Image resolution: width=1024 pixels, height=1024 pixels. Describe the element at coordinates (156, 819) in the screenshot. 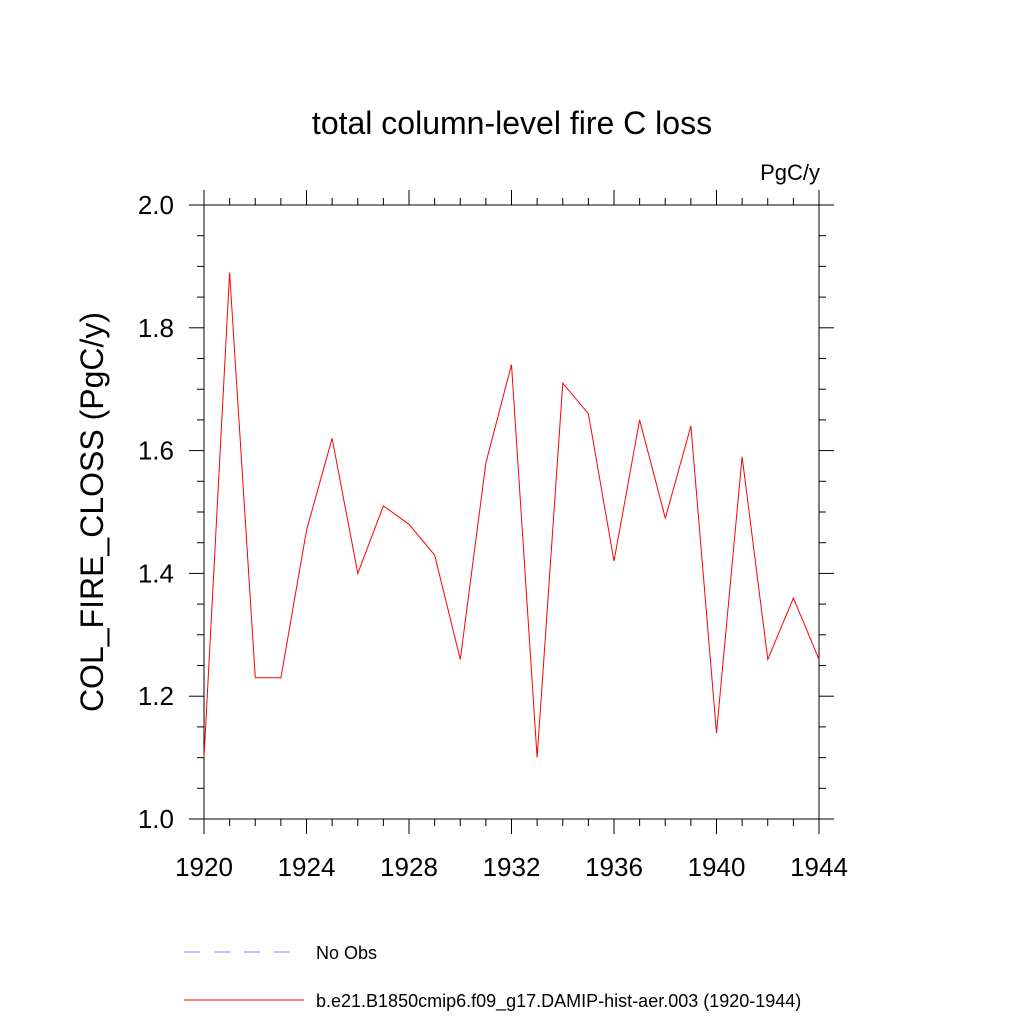

I see `y-tick-label: 1.0` at that location.